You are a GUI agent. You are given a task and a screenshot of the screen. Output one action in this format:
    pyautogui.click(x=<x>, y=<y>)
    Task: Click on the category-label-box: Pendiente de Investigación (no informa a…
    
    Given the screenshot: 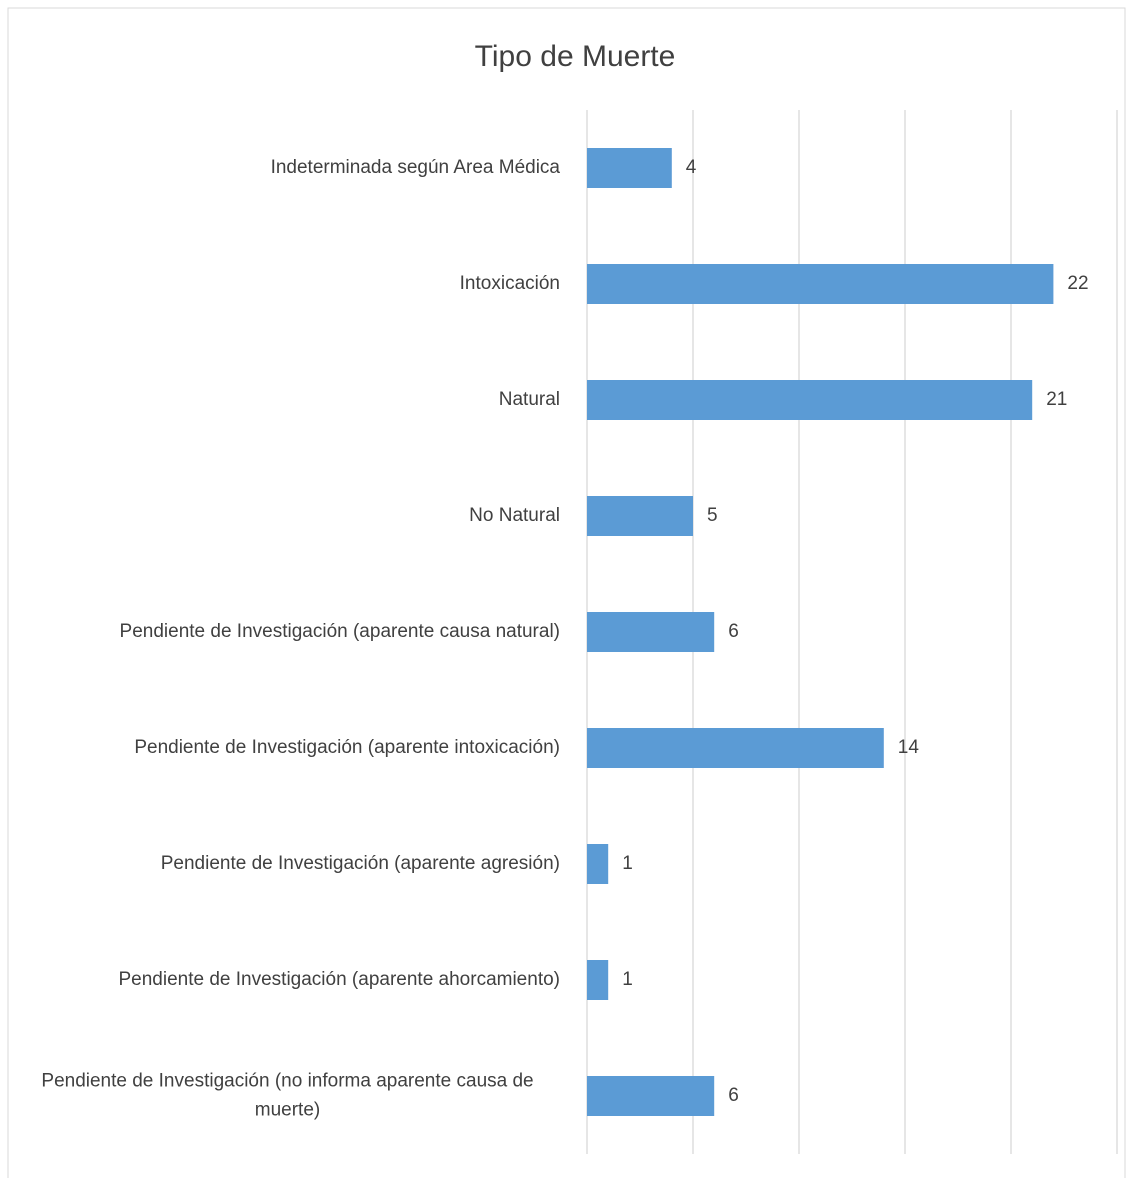 What is the action you would take?
    pyautogui.click(x=287, y=1096)
    